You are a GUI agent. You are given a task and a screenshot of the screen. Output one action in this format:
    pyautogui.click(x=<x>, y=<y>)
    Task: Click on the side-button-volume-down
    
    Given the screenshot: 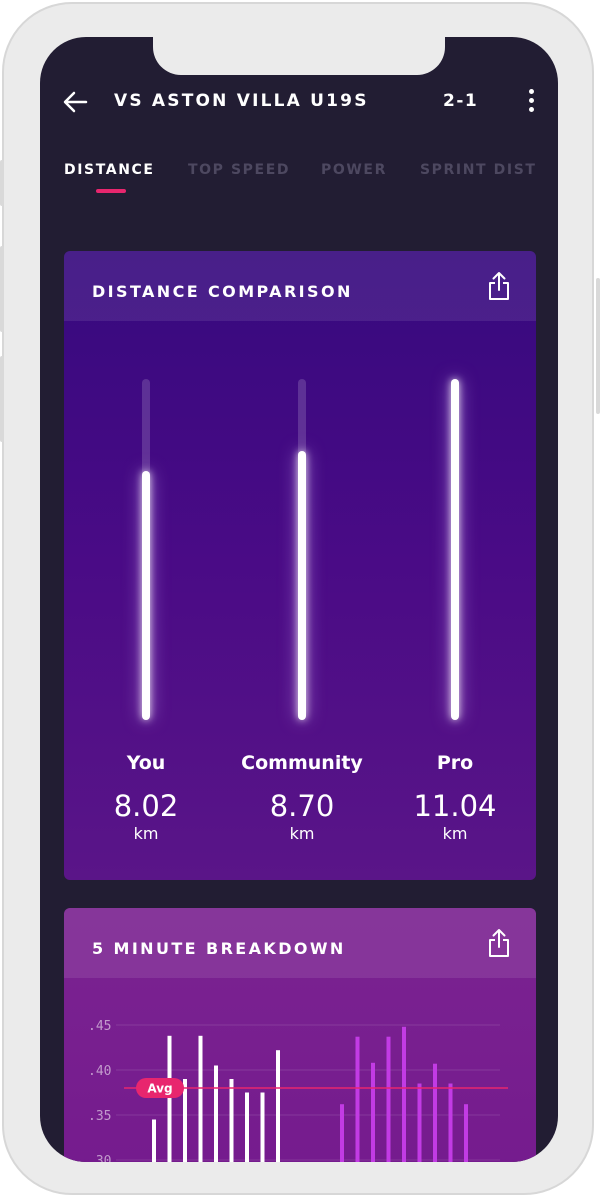 What is the action you would take?
    pyautogui.click(x=2, y=399)
    